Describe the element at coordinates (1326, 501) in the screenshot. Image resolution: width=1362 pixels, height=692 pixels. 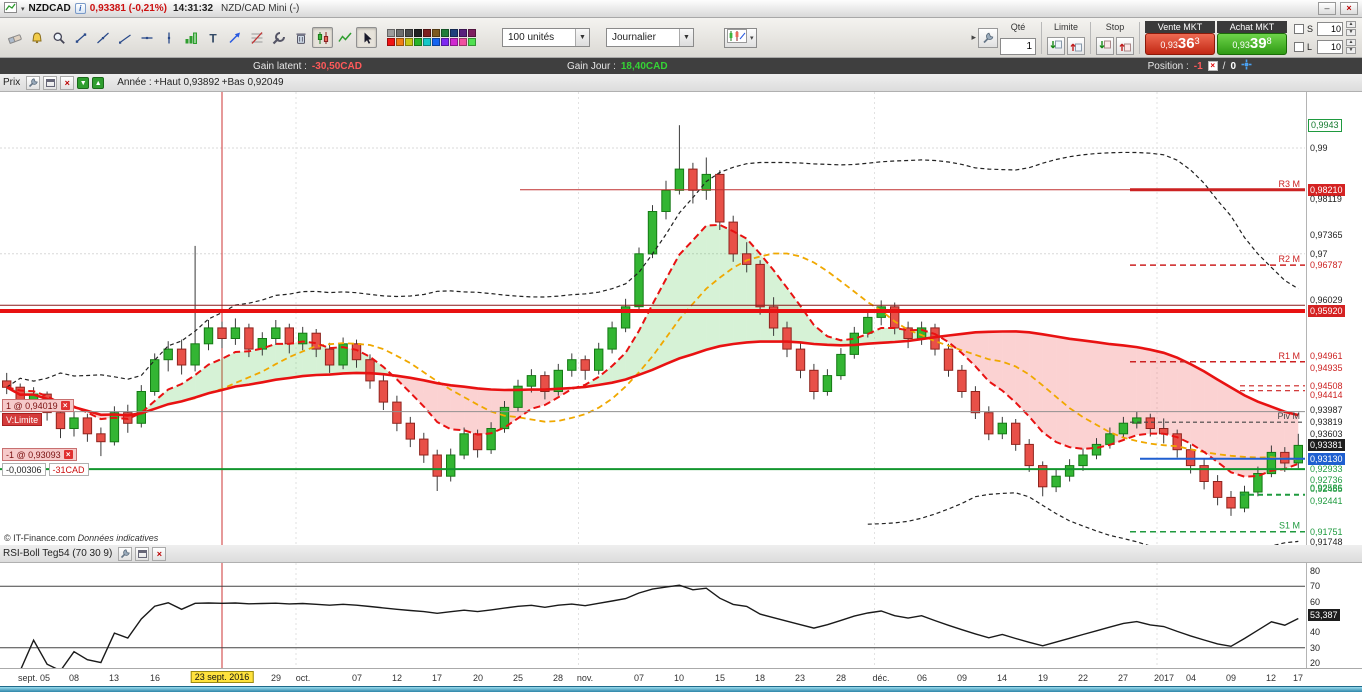
I see `price-axis-label: 0,92441` at that location.